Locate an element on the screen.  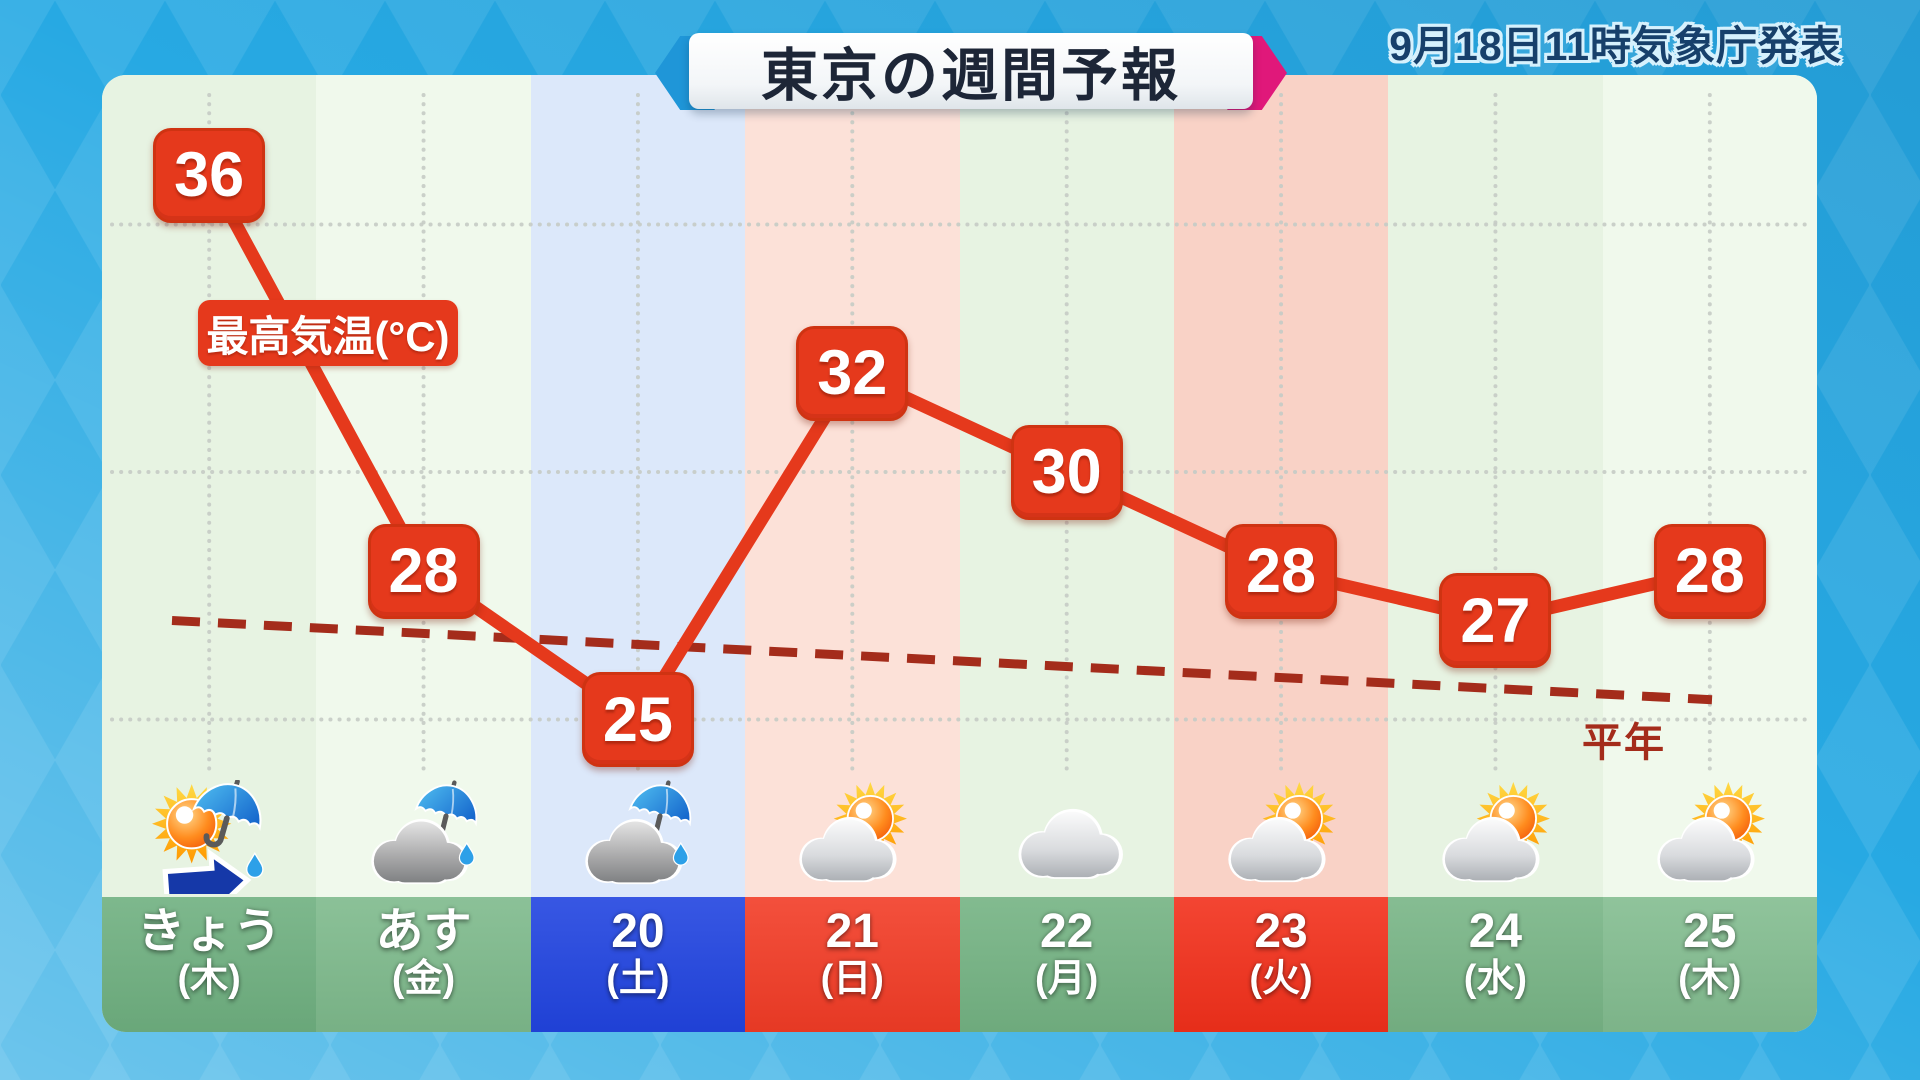
day-label: 21 is located at coordinates (852, 931).